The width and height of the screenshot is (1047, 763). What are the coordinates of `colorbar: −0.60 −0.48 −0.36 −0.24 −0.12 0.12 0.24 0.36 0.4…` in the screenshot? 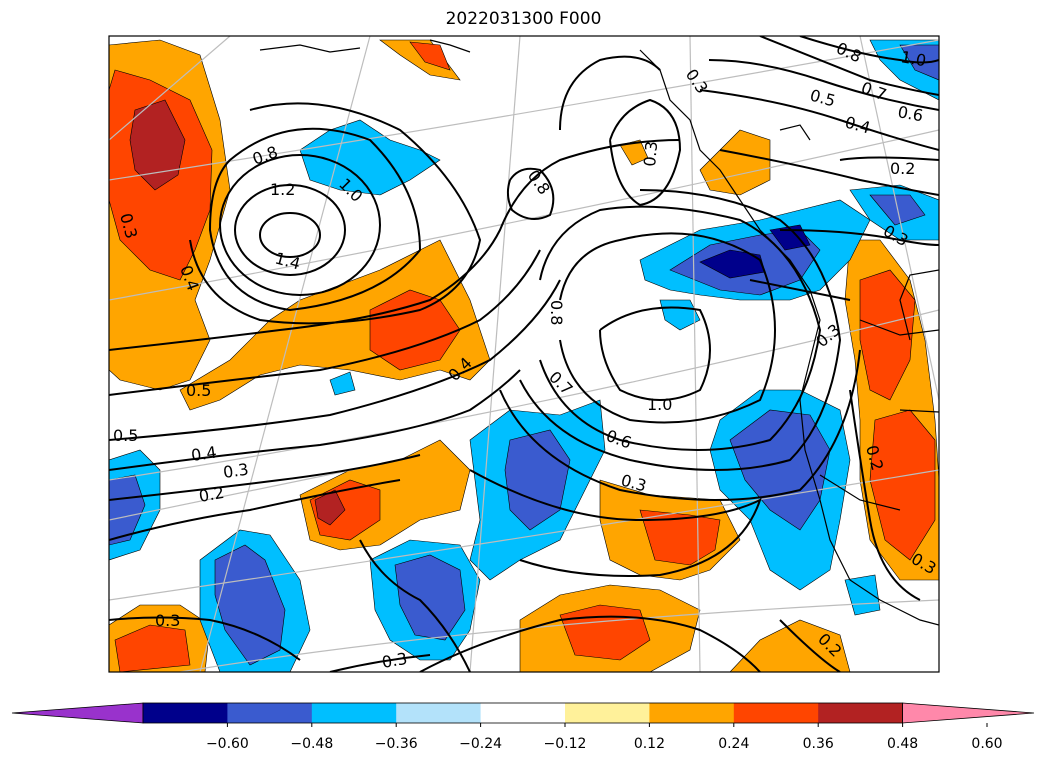 It's located at (523, 727).